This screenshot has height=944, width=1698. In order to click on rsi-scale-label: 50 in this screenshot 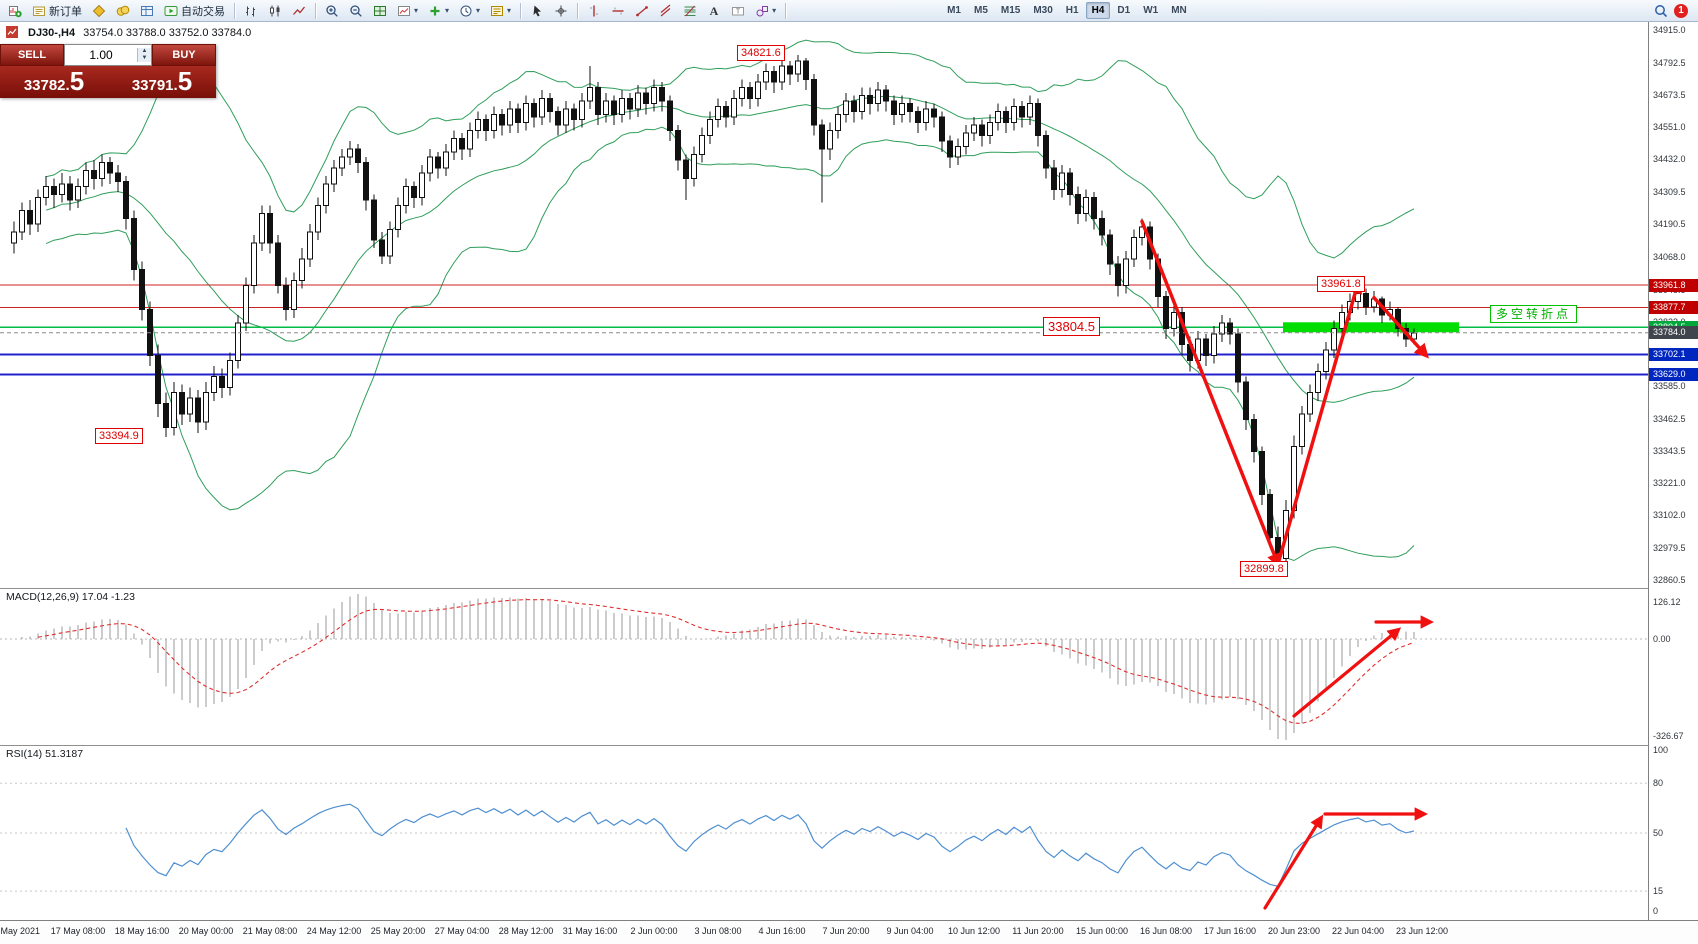, I will do `click(1658, 833)`.